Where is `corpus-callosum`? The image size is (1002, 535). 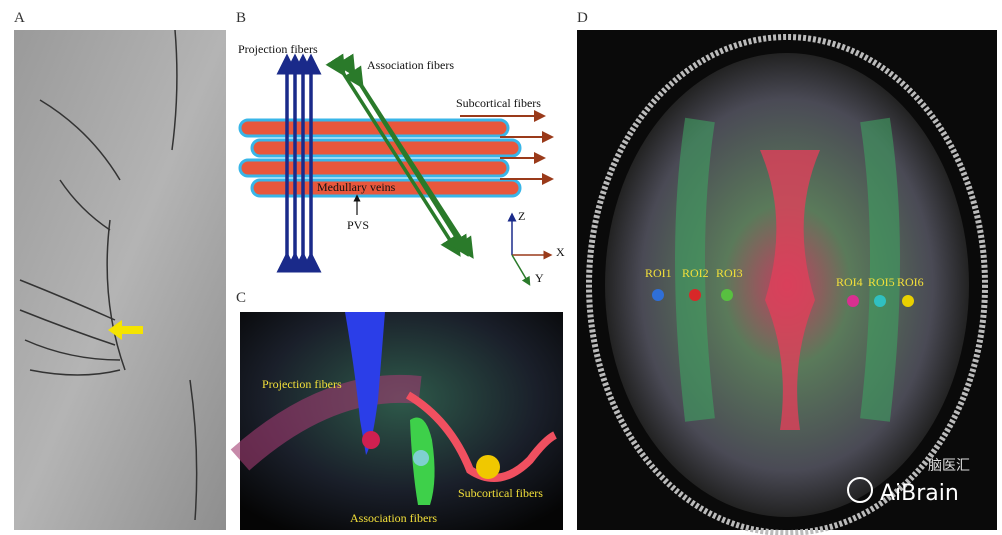 corpus-callosum is located at coordinates (790, 290).